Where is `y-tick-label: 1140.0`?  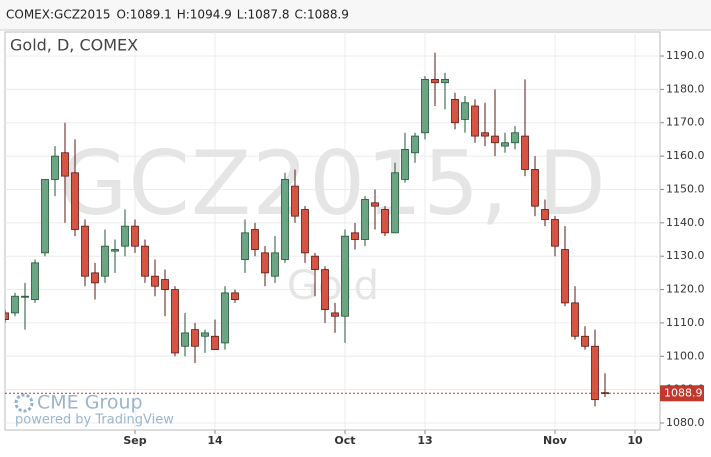 y-tick-label: 1140.0 is located at coordinates (685, 222).